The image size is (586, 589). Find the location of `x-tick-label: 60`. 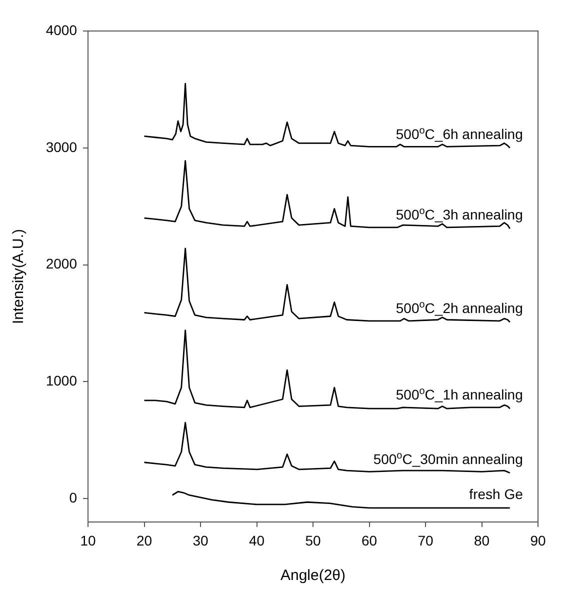

x-tick-label: 60 is located at coordinates (369, 540).